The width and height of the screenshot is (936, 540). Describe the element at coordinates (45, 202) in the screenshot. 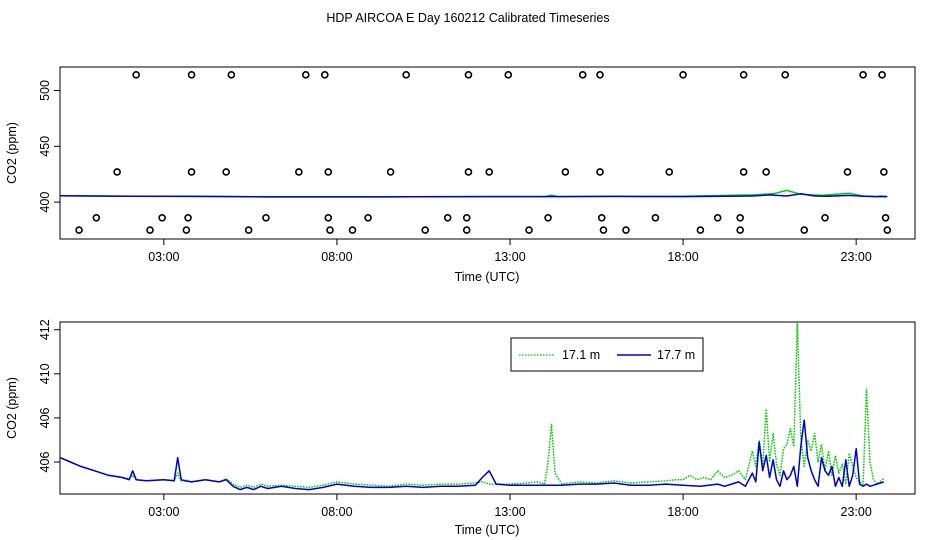

I see `y-tick-label: 400` at that location.